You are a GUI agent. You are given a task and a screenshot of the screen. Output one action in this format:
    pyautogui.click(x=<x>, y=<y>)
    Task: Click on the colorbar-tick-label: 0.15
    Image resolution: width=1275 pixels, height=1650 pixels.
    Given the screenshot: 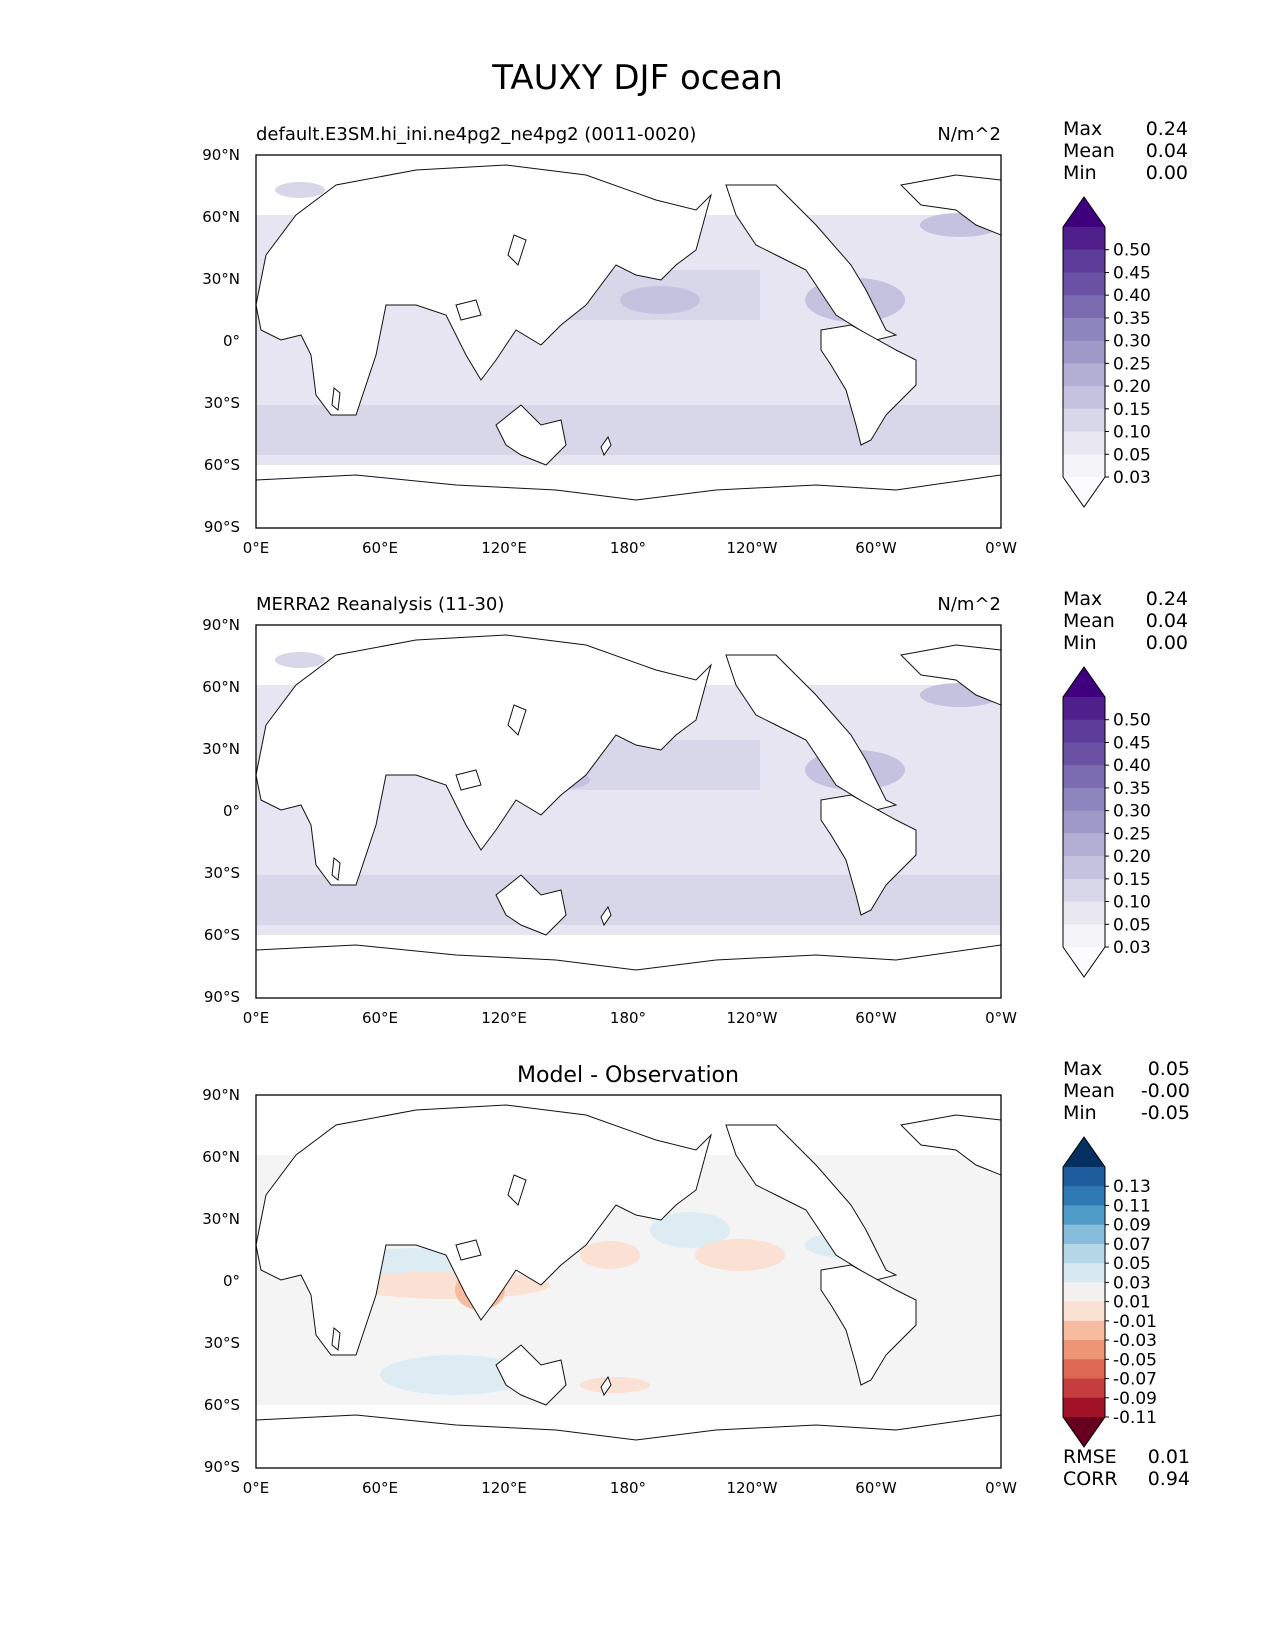 What is the action you would take?
    pyautogui.click(x=1132, y=410)
    